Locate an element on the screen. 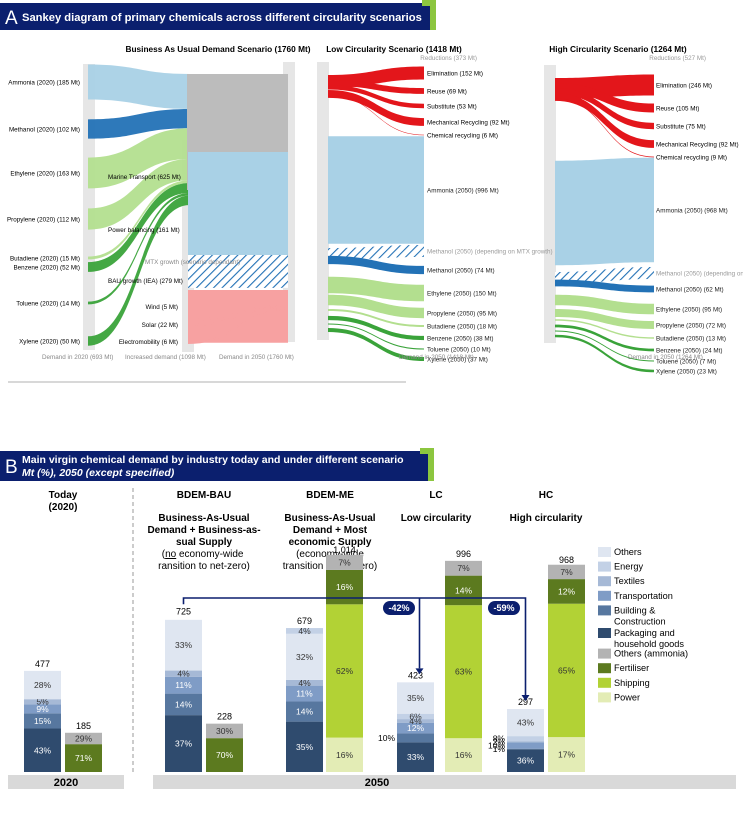 The height and width of the screenshot is (820, 743). bar-total-label: 968 is located at coordinates (566, 560).